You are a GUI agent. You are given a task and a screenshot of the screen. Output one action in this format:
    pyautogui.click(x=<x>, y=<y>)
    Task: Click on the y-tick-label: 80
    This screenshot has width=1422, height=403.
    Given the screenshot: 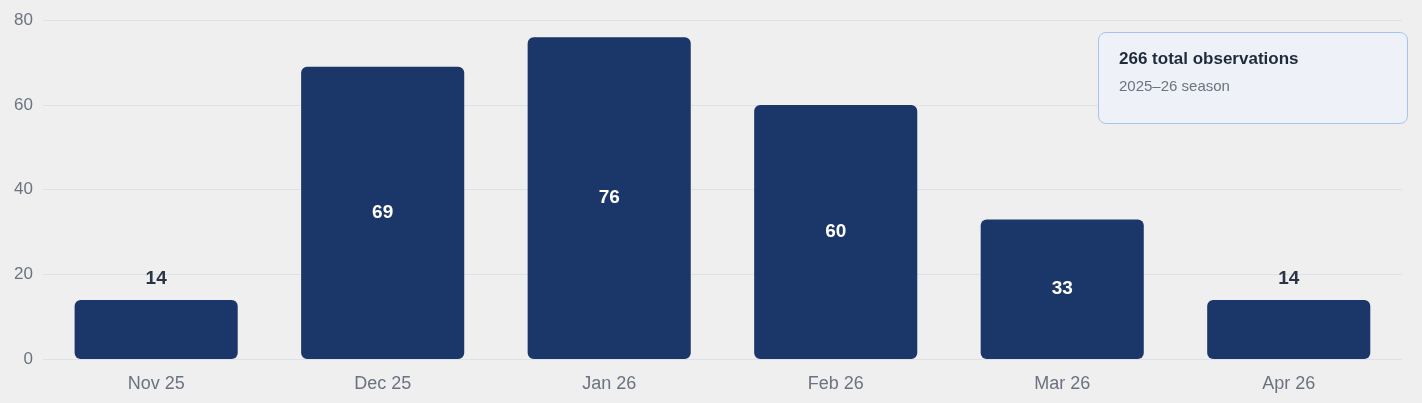 What is the action you would take?
    pyautogui.click(x=23, y=19)
    